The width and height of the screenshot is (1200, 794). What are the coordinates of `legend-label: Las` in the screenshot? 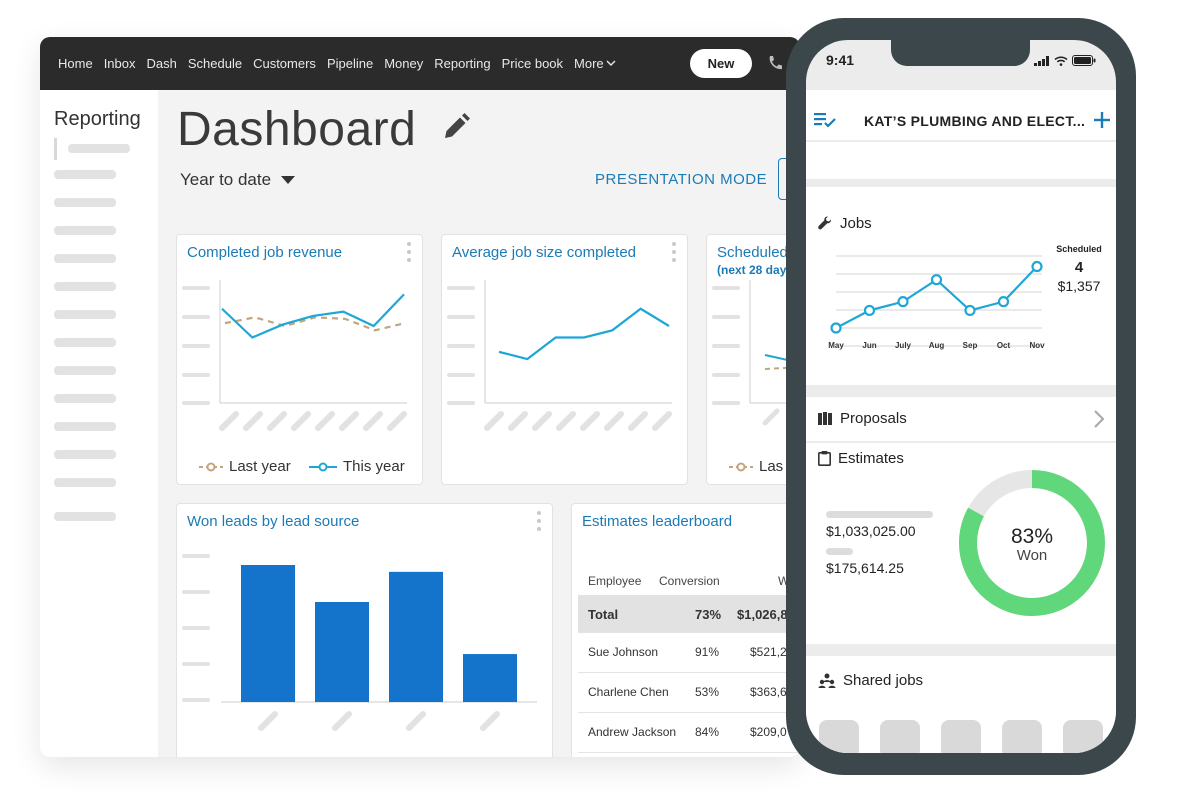 It's located at (771, 466).